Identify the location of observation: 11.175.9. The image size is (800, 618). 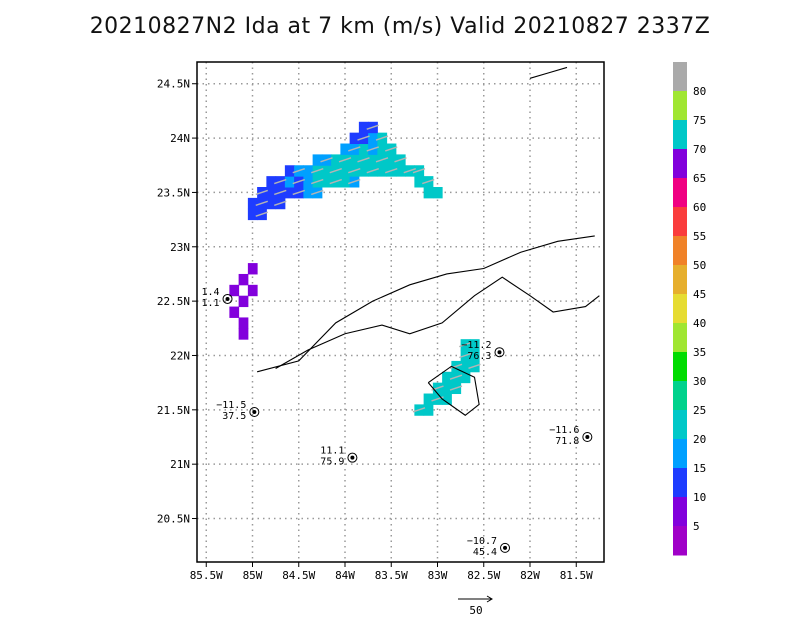
(339, 457).